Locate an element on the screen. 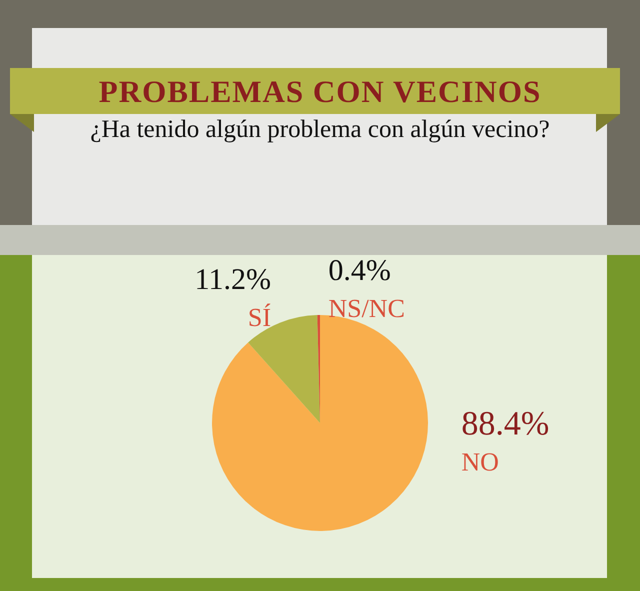 The width and height of the screenshot is (640, 591). data-label: 11.2% is located at coordinates (233, 279).